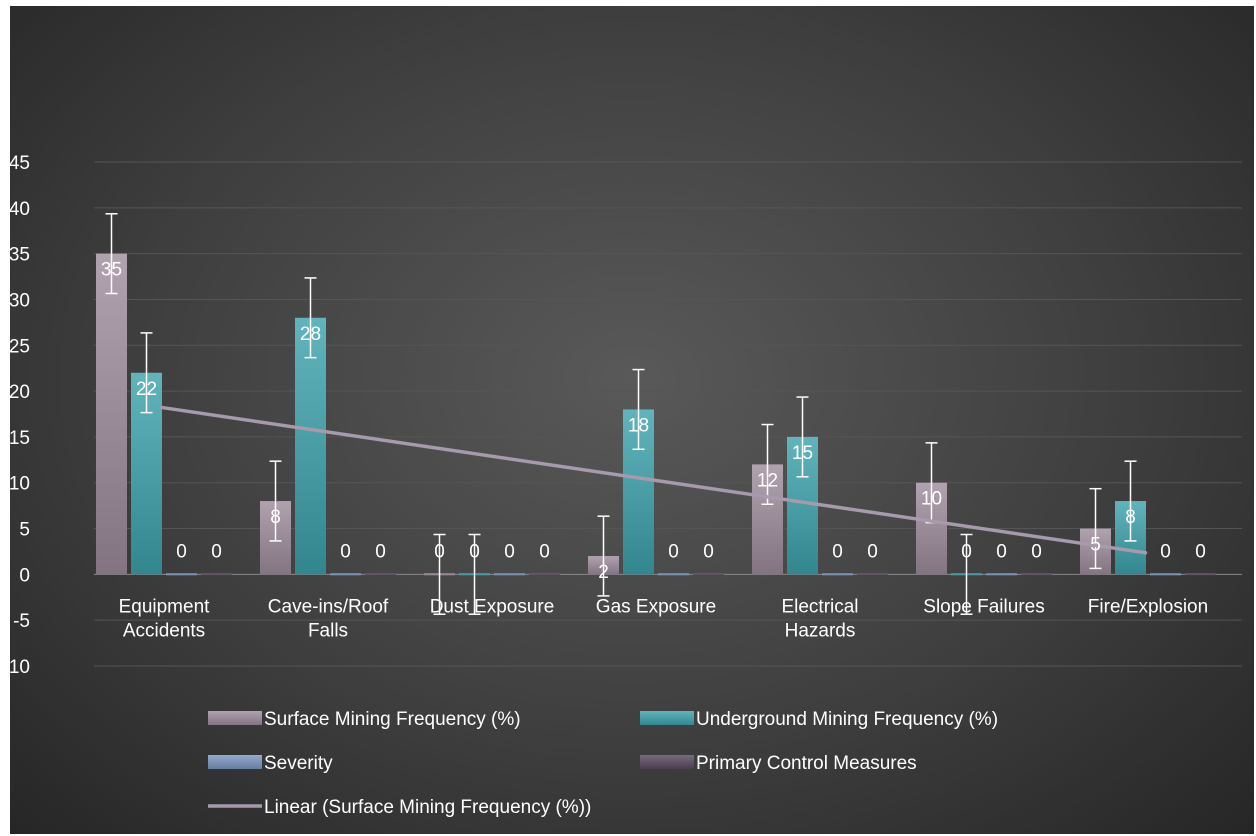  I want to click on data-label: 10, so click(931, 499).